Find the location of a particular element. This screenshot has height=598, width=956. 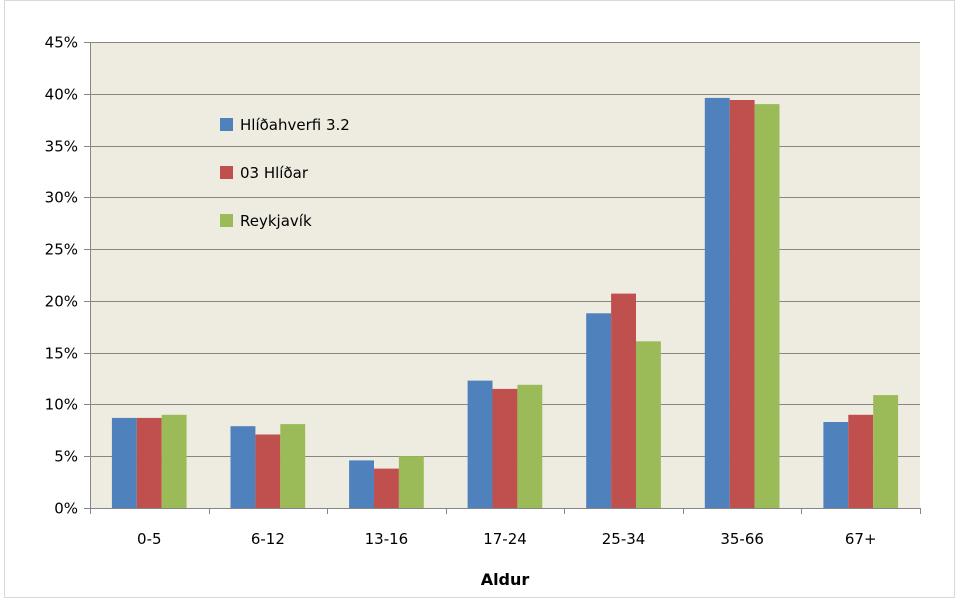

y-tick-label: 30% is located at coordinates (61, 198).